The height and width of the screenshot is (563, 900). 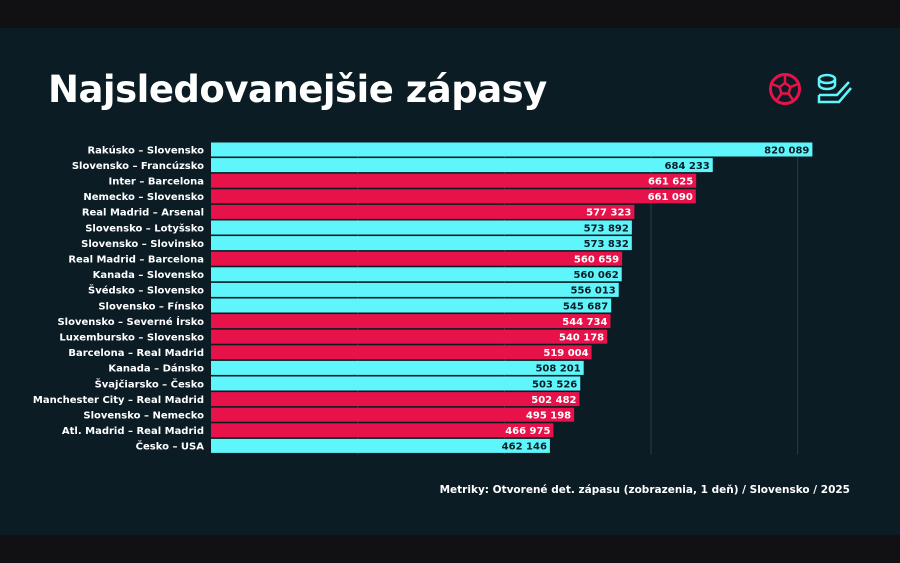 I want to click on value-label: 820 089, so click(x=786, y=150).